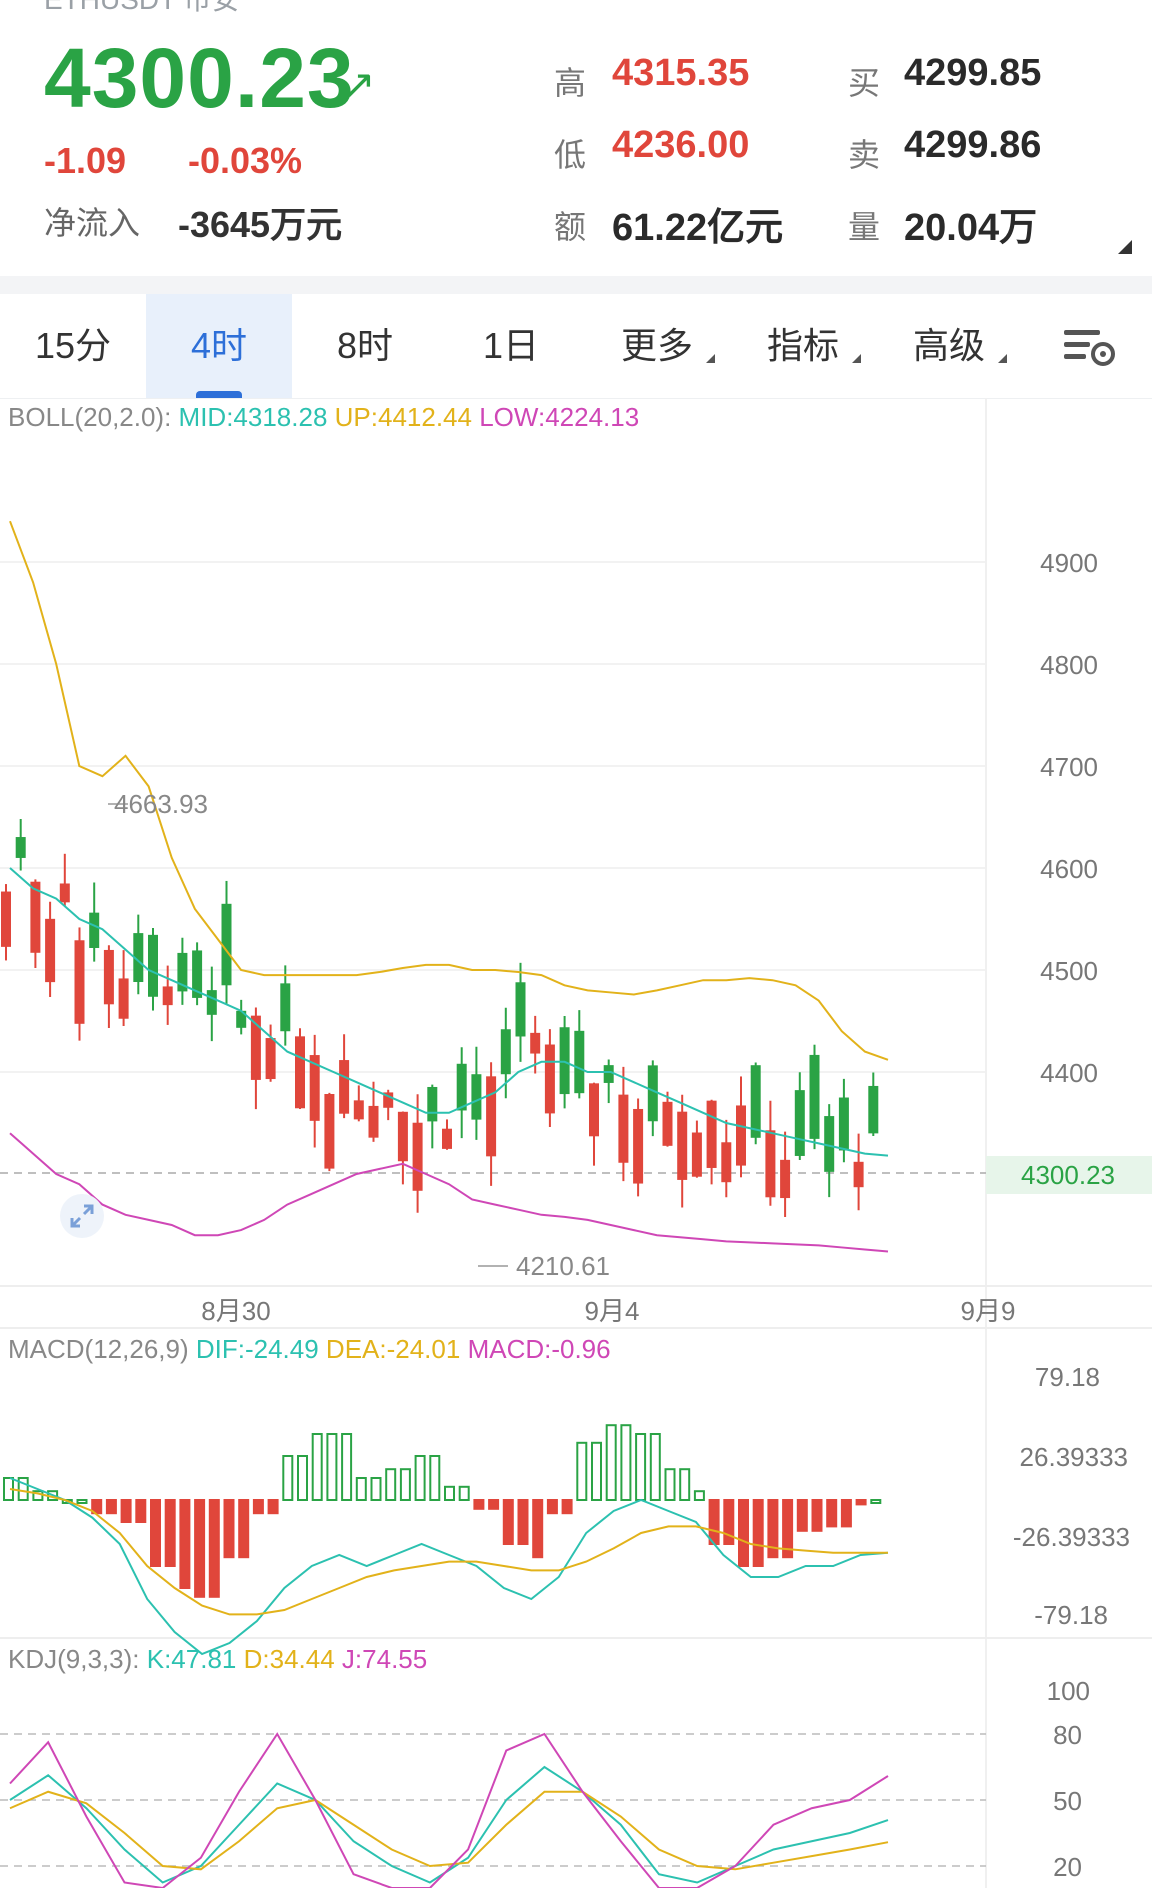  What do you see at coordinates (1067, 1735) in the screenshot?
I see `kdj-tick-80: 80` at bounding box center [1067, 1735].